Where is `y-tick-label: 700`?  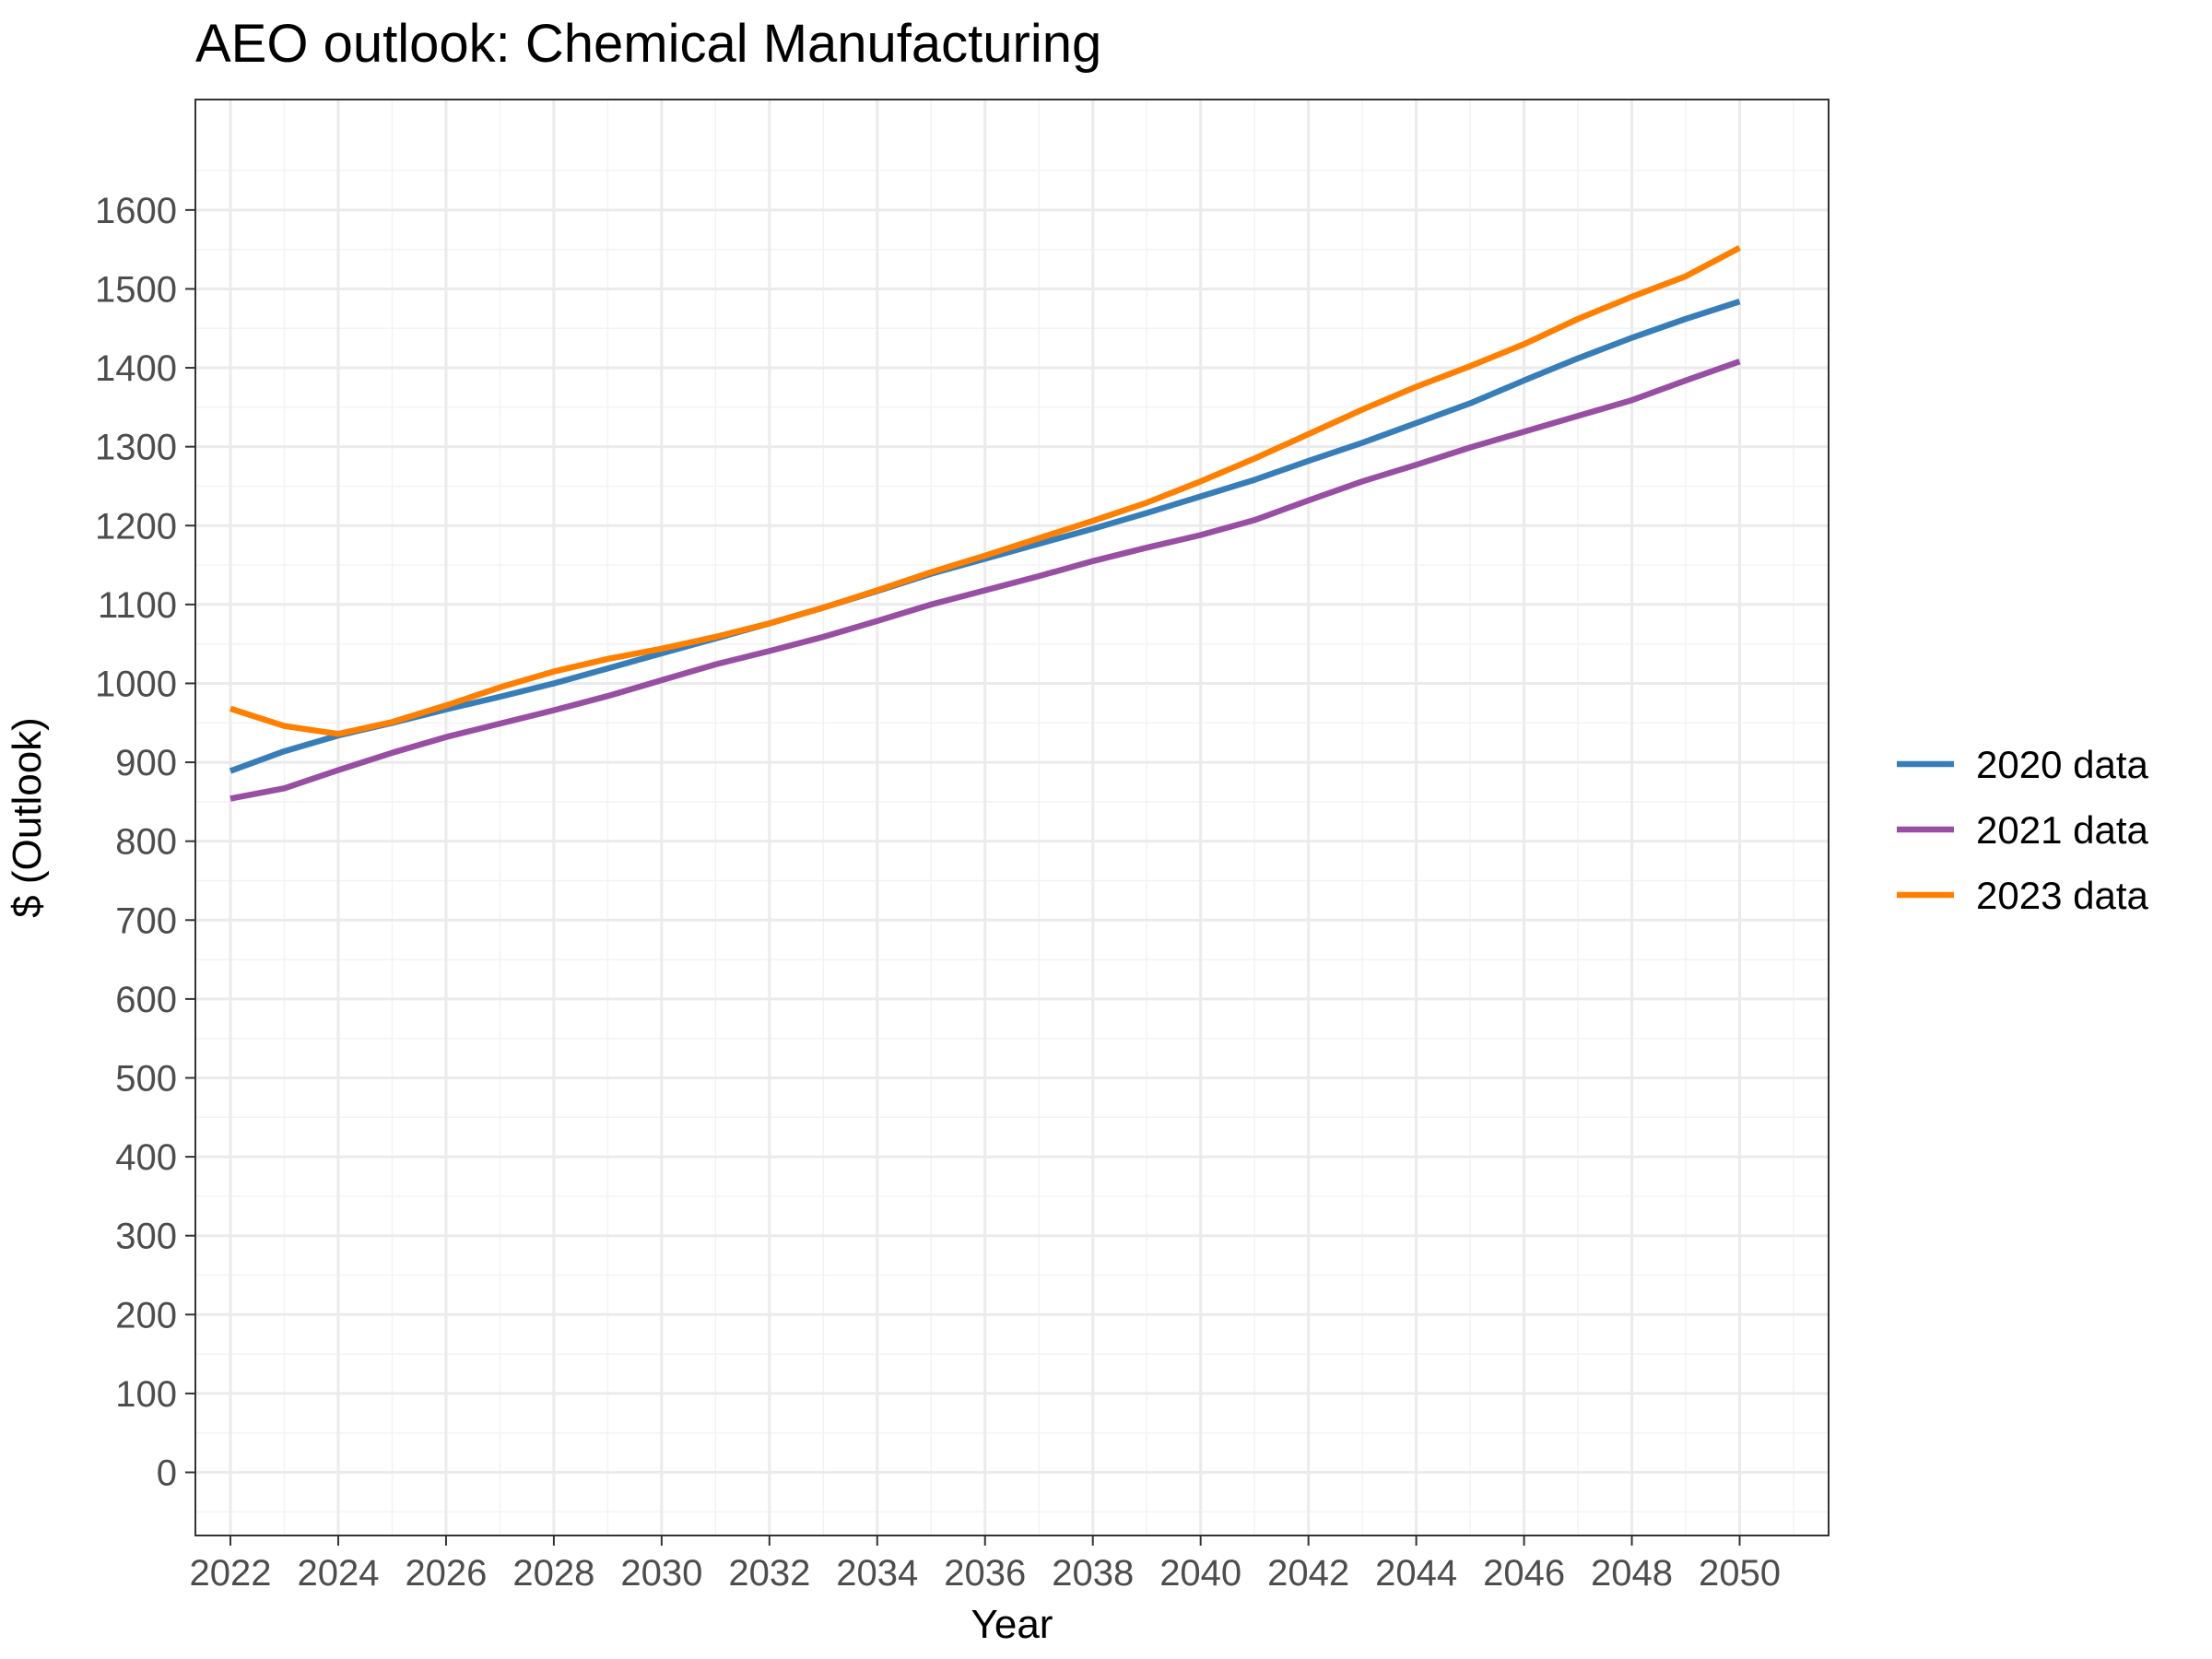
y-tick-label: 700 is located at coordinates (146, 920).